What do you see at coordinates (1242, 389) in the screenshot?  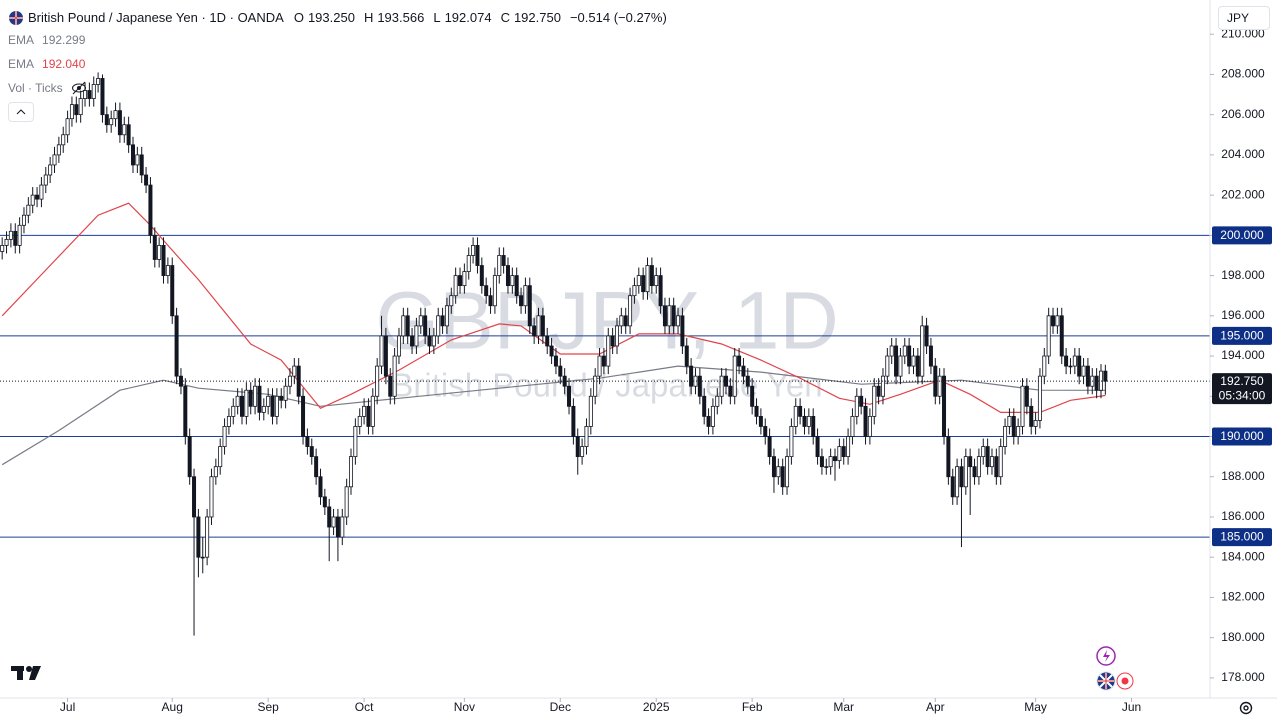 I see `last-price-box` at bounding box center [1242, 389].